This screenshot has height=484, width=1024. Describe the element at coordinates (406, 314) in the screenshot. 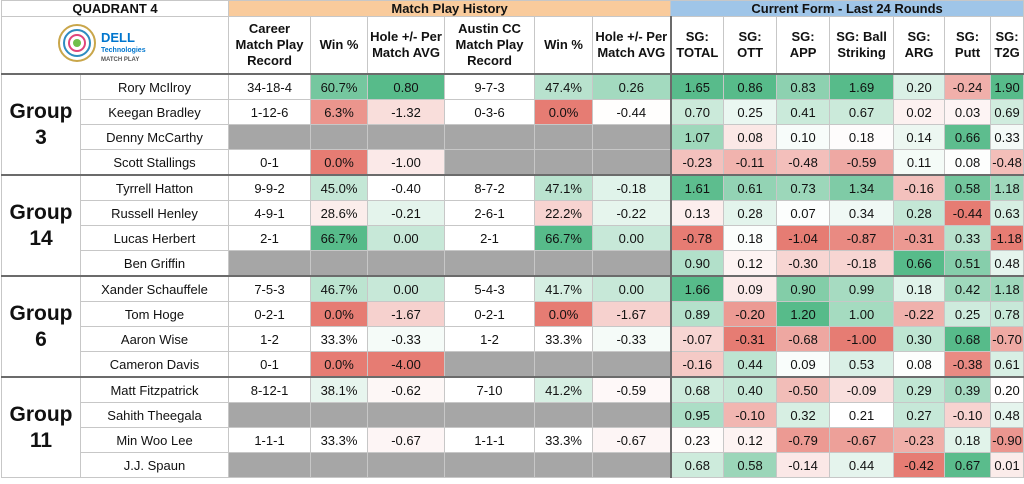

I see `career-hole-avg-cell: -1.67` at that location.